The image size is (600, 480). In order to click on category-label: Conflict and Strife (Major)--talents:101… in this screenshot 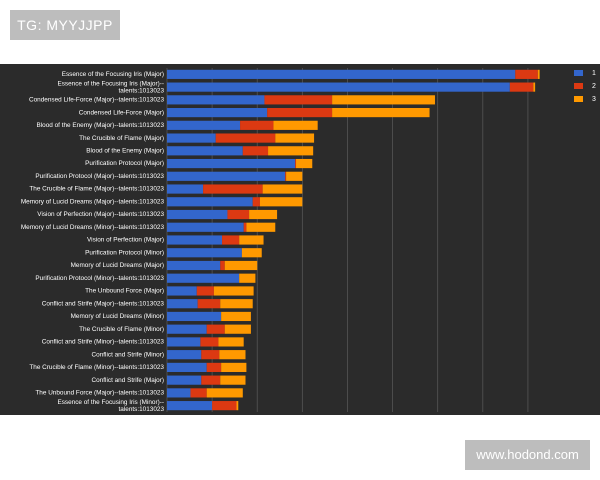, I will do `click(103, 303)`.